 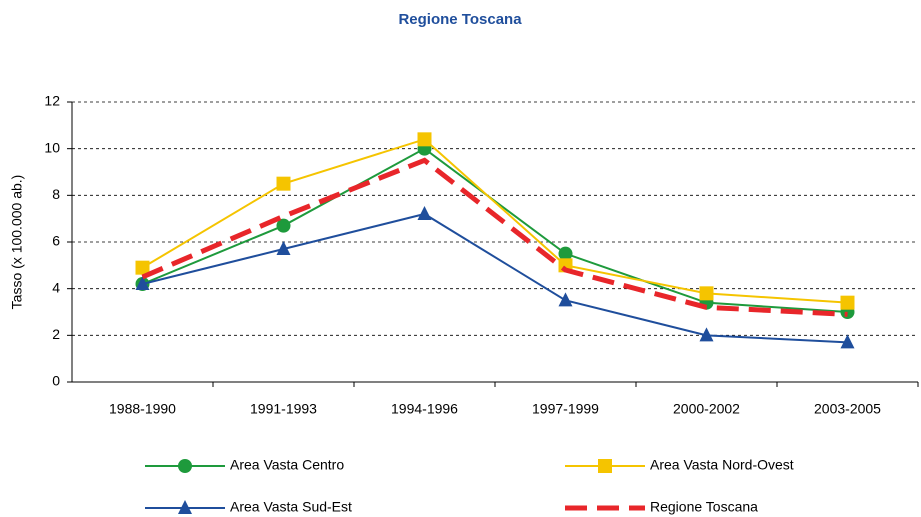 I want to click on x-tick-label: 1997-1999, so click(x=565, y=409).